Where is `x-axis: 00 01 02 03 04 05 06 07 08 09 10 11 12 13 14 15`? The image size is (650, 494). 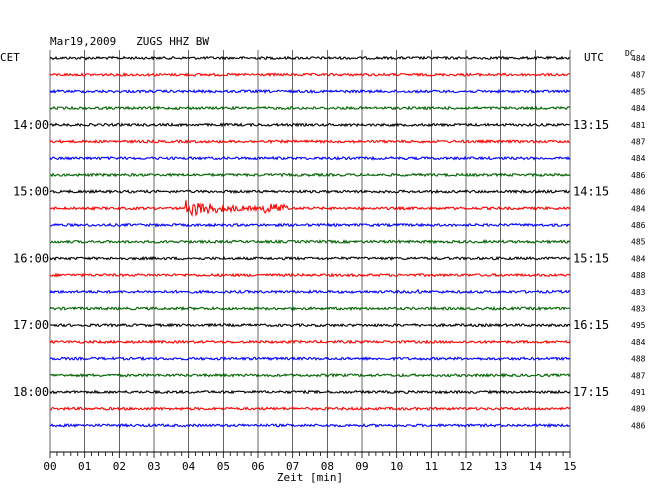
x-axis: 00 01 02 03 04 05 06 07 08 09 10 11 12 13 14 15 is located at coordinates (310, 462).